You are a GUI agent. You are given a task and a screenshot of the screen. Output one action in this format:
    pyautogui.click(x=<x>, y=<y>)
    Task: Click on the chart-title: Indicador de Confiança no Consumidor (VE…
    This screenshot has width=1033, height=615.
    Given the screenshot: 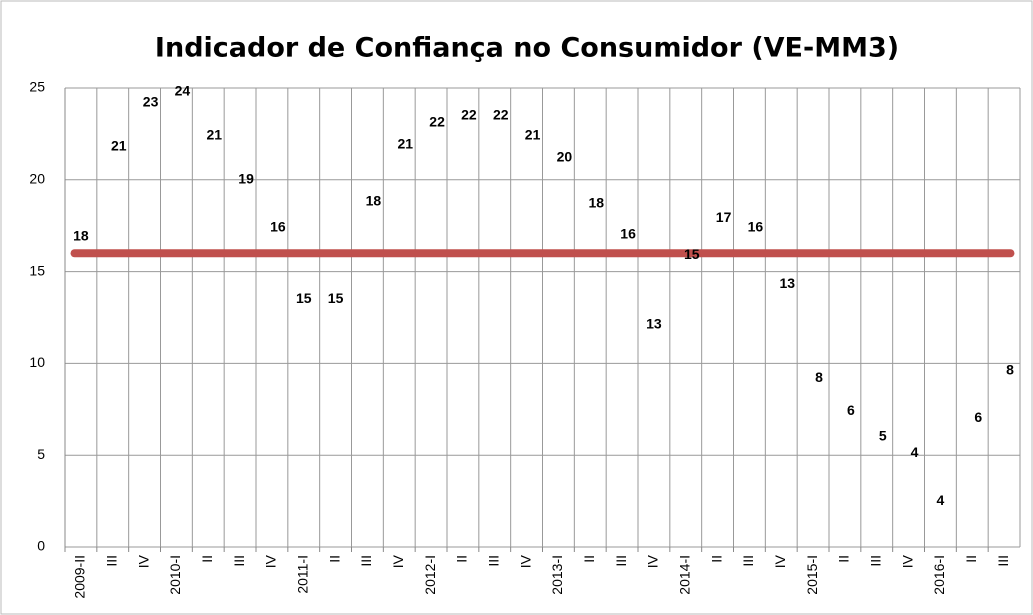 What is the action you would take?
    pyautogui.click(x=527, y=48)
    